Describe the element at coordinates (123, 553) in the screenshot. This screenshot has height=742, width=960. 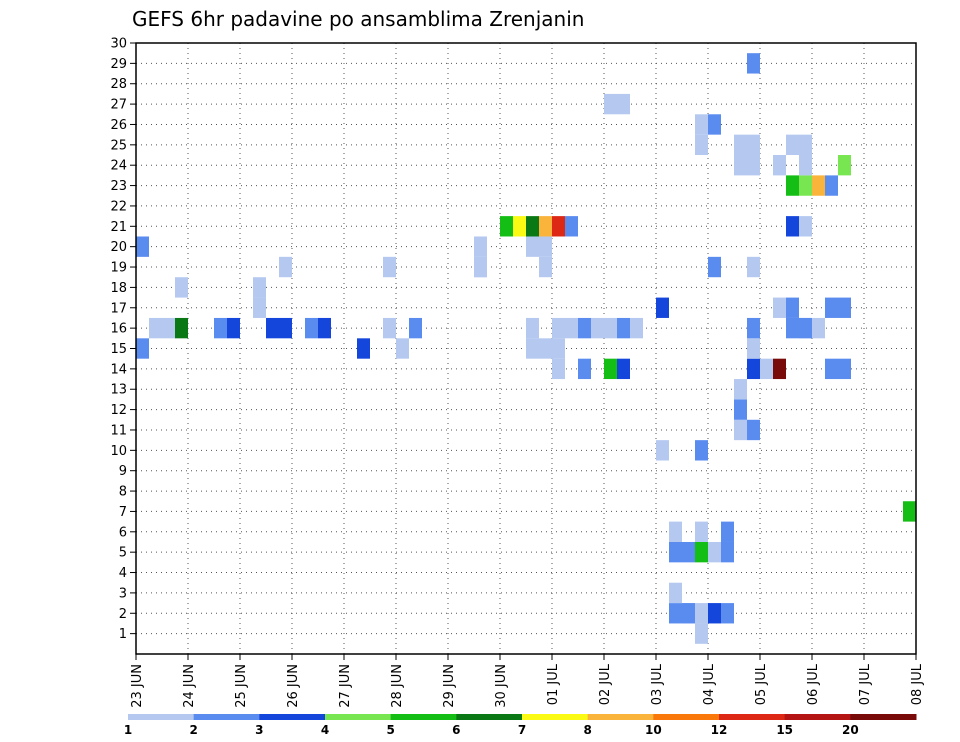
I see `y-tick-label: 5` at that location.